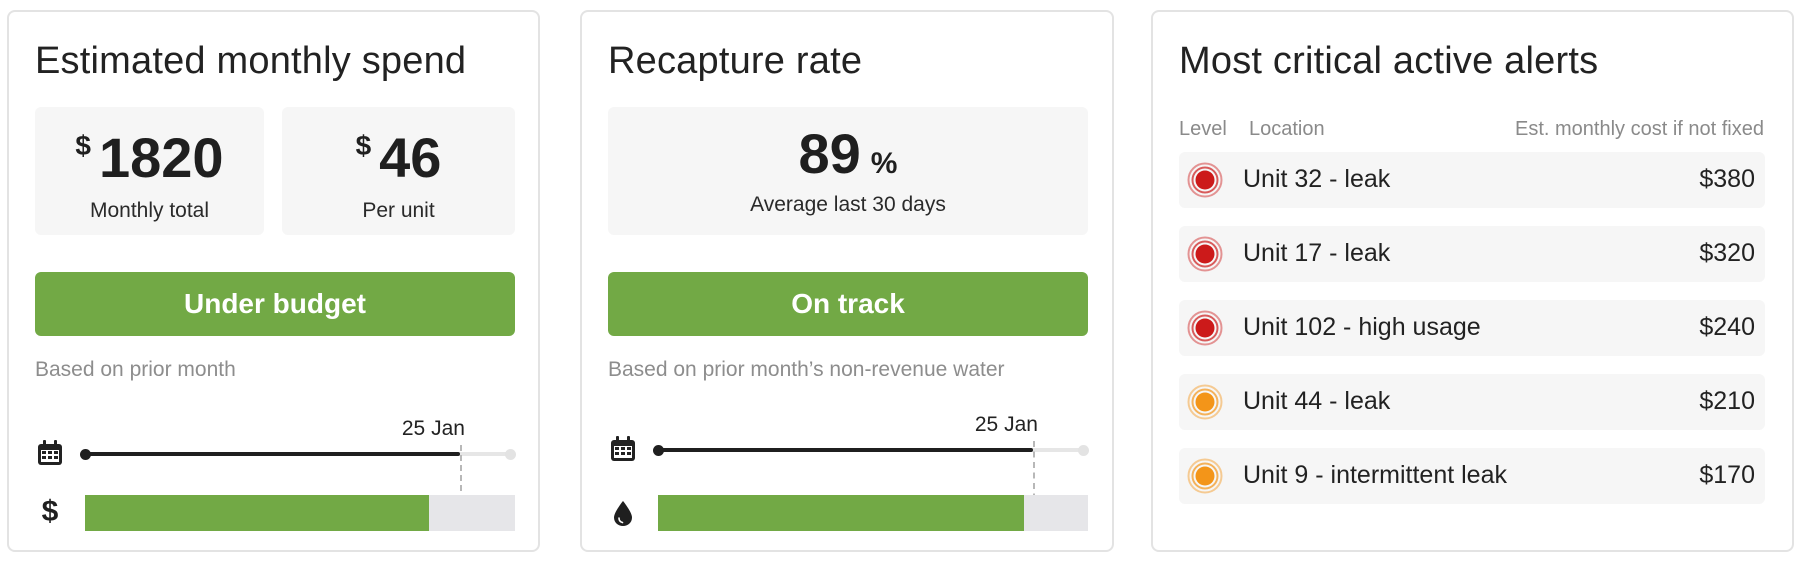 The height and width of the screenshot is (571, 1800). What do you see at coordinates (806, 369) in the screenshot?
I see `recapture-basis-note: Based on prior month’s non-revenue water` at bounding box center [806, 369].